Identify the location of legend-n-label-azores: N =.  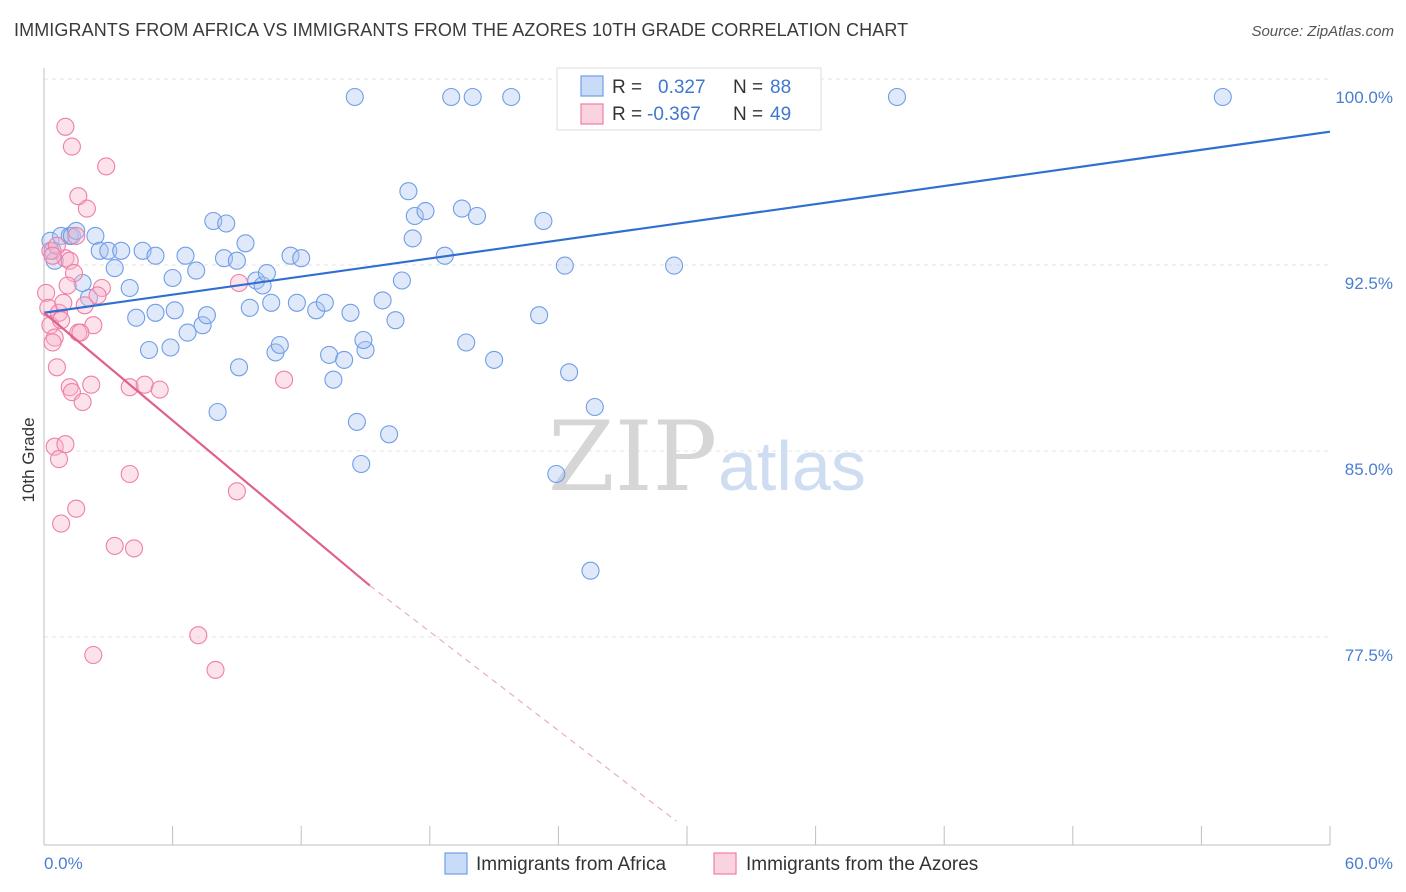
(748, 114).